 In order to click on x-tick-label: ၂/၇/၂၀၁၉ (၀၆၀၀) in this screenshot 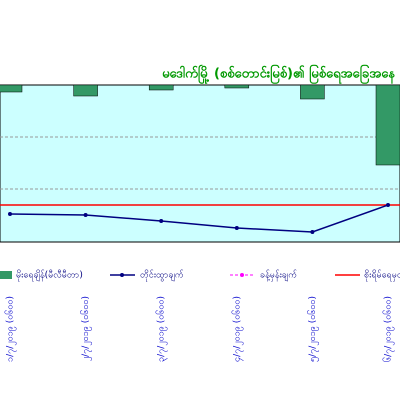, I will do `click(86, 328)`.